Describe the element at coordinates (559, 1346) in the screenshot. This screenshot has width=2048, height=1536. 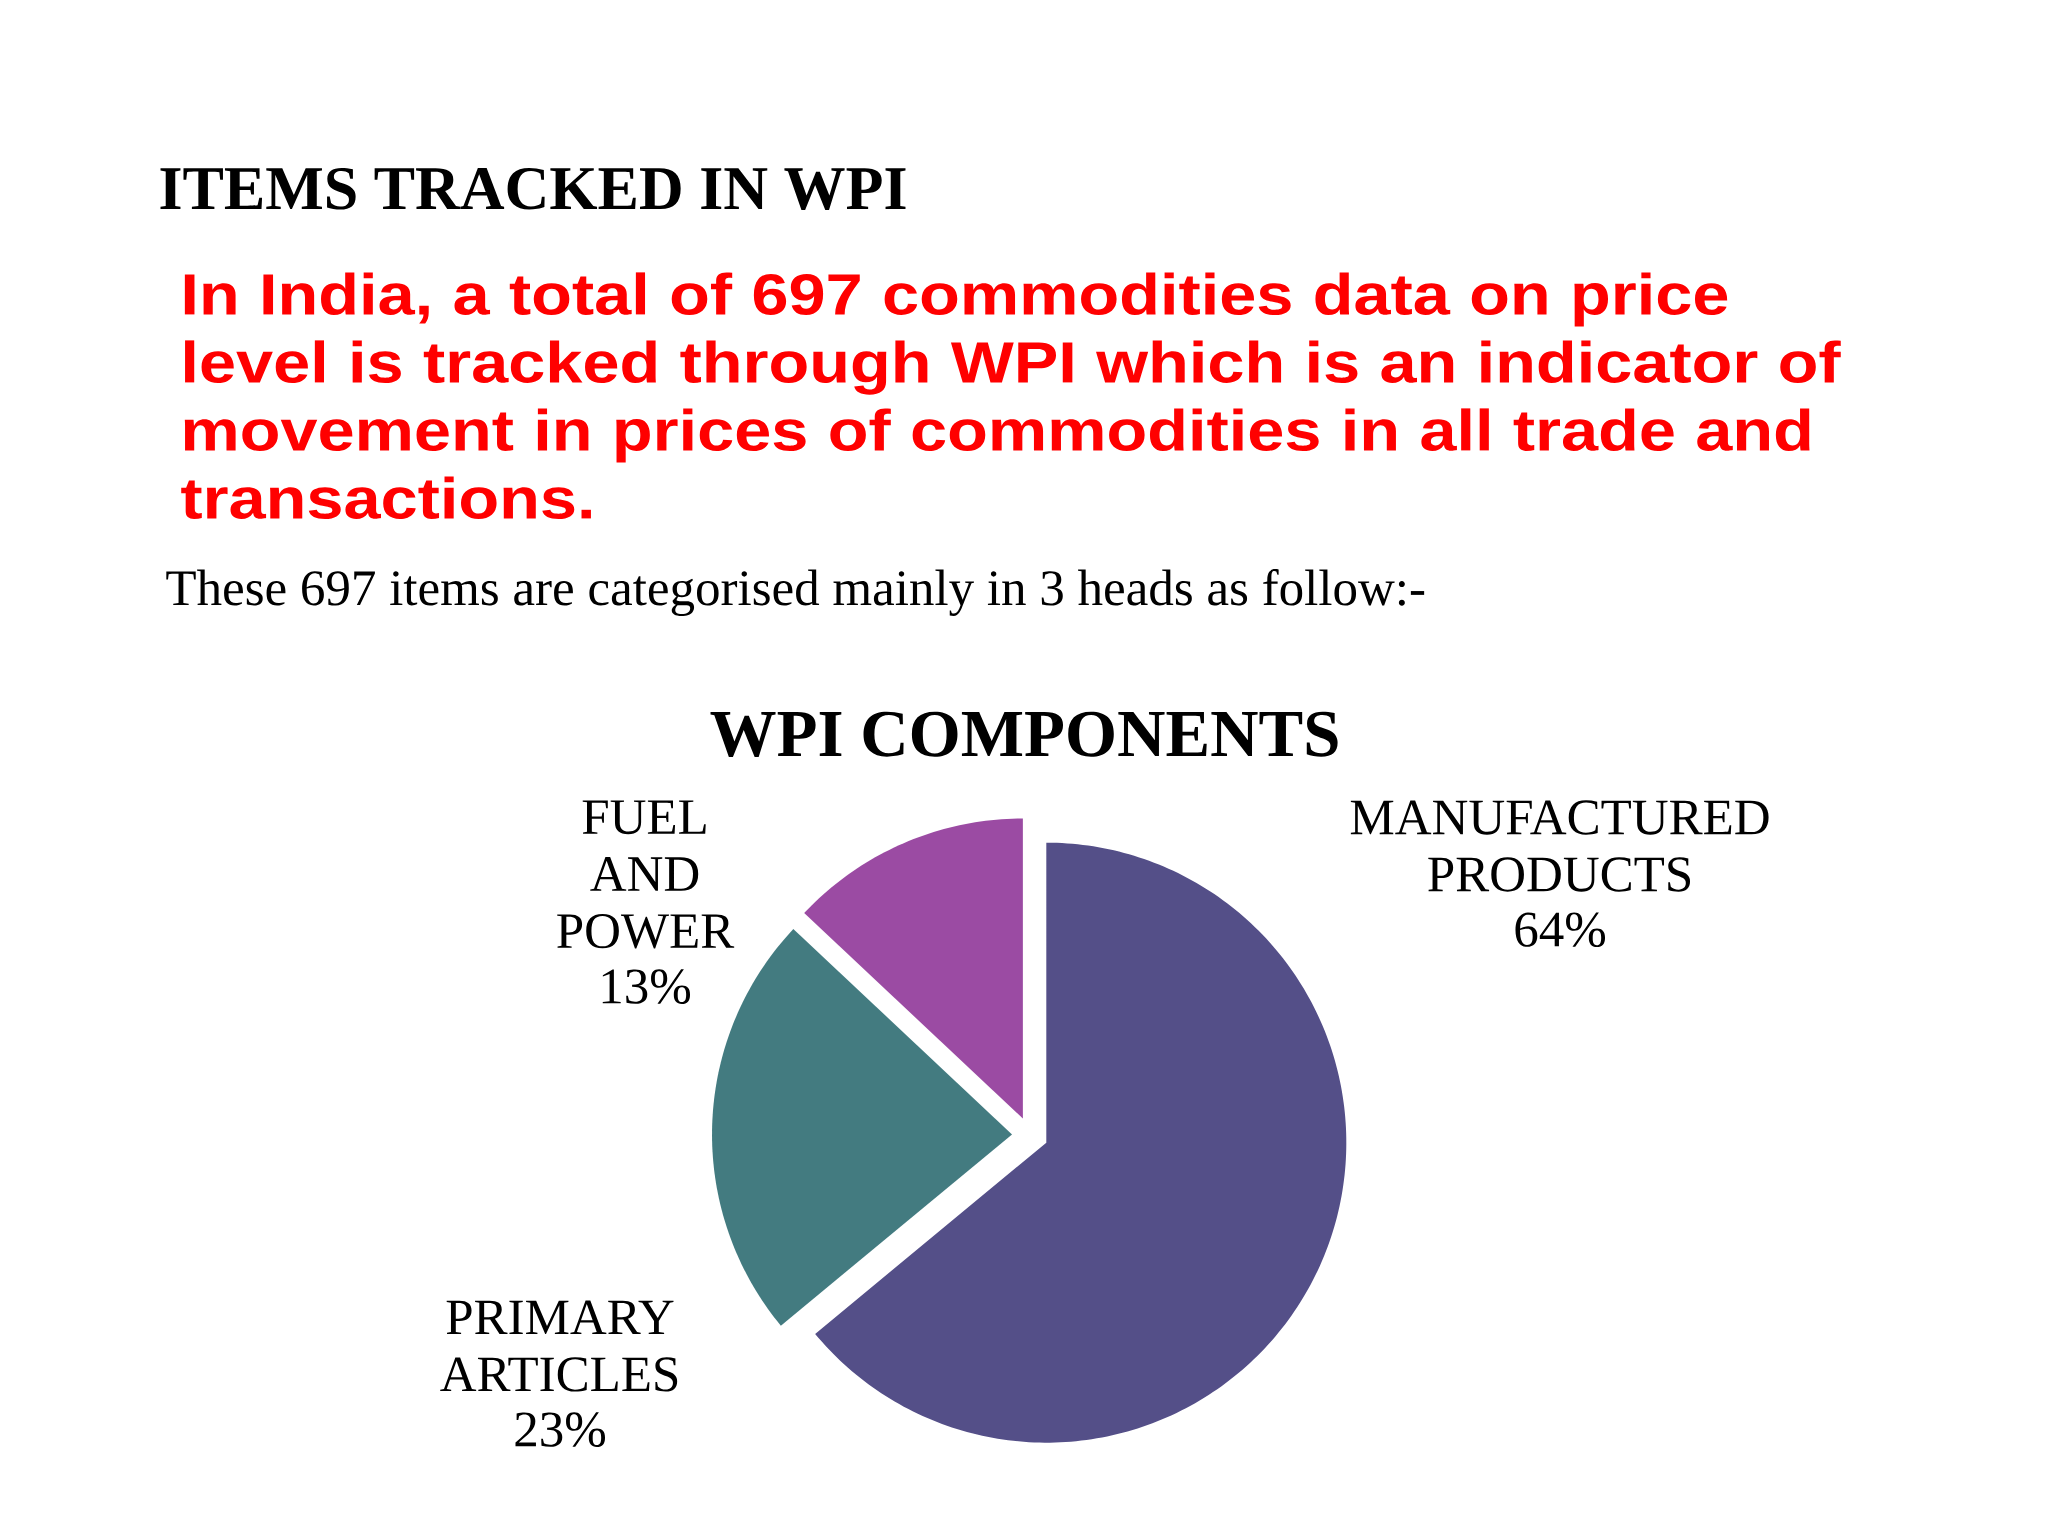
I see `slice-label: PRIMARY ARTICLES` at that location.